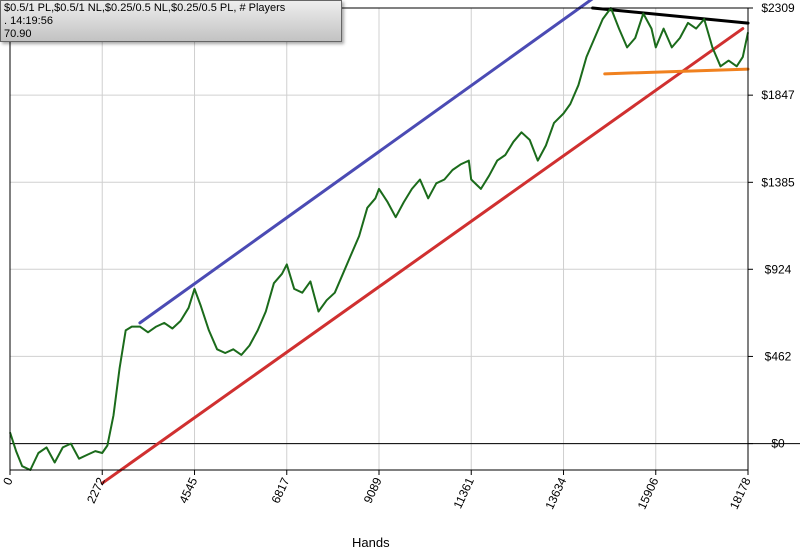 The width and height of the screenshot is (809, 550). What do you see at coordinates (778, 269) in the screenshot?
I see `y-tick-label: $924` at bounding box center [778, 269].